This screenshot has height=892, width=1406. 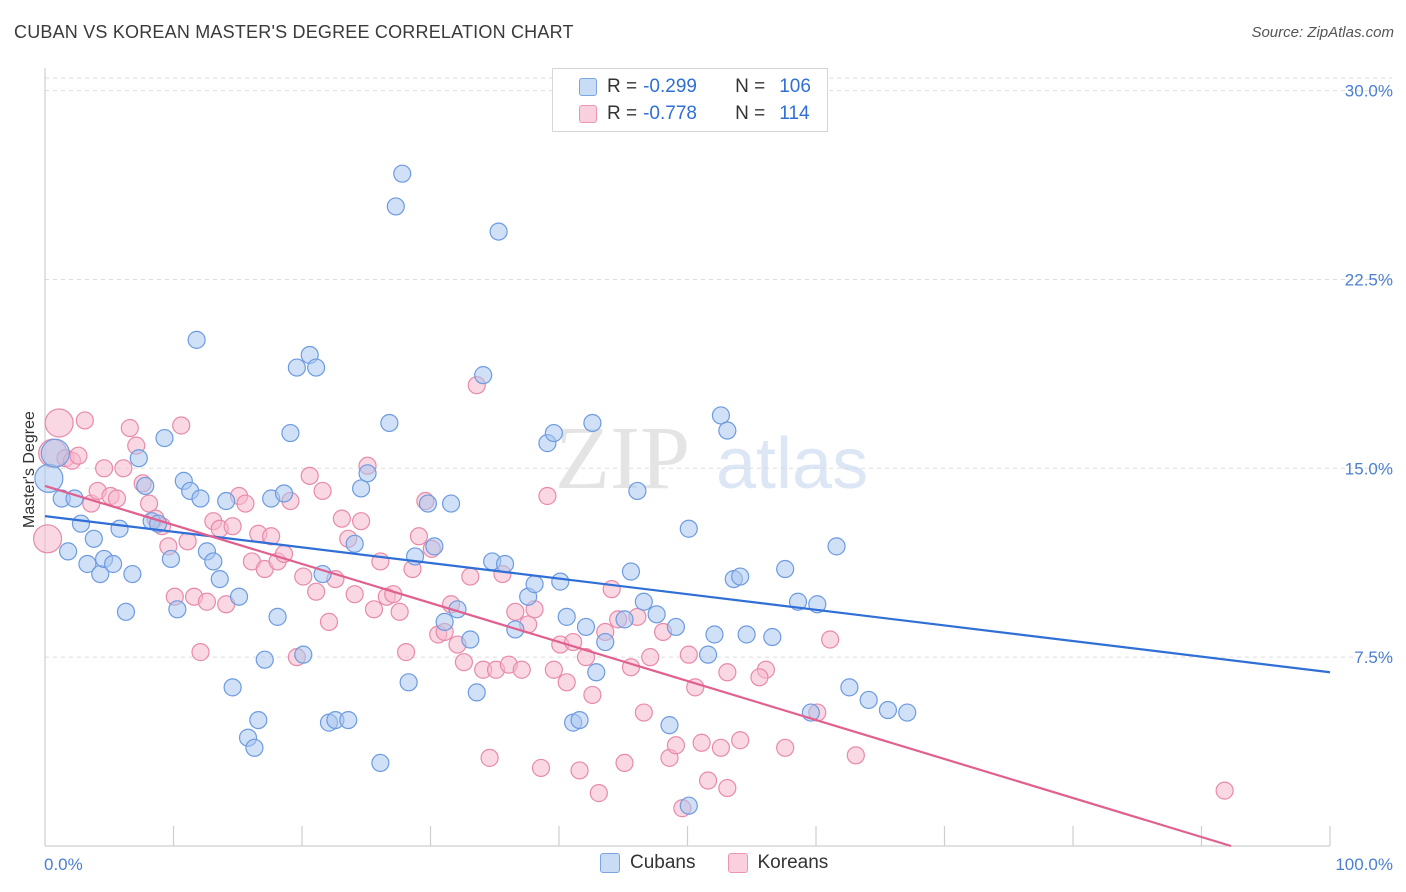 I want to click on koreans-swatch-icon, so click(x=588, y=114).